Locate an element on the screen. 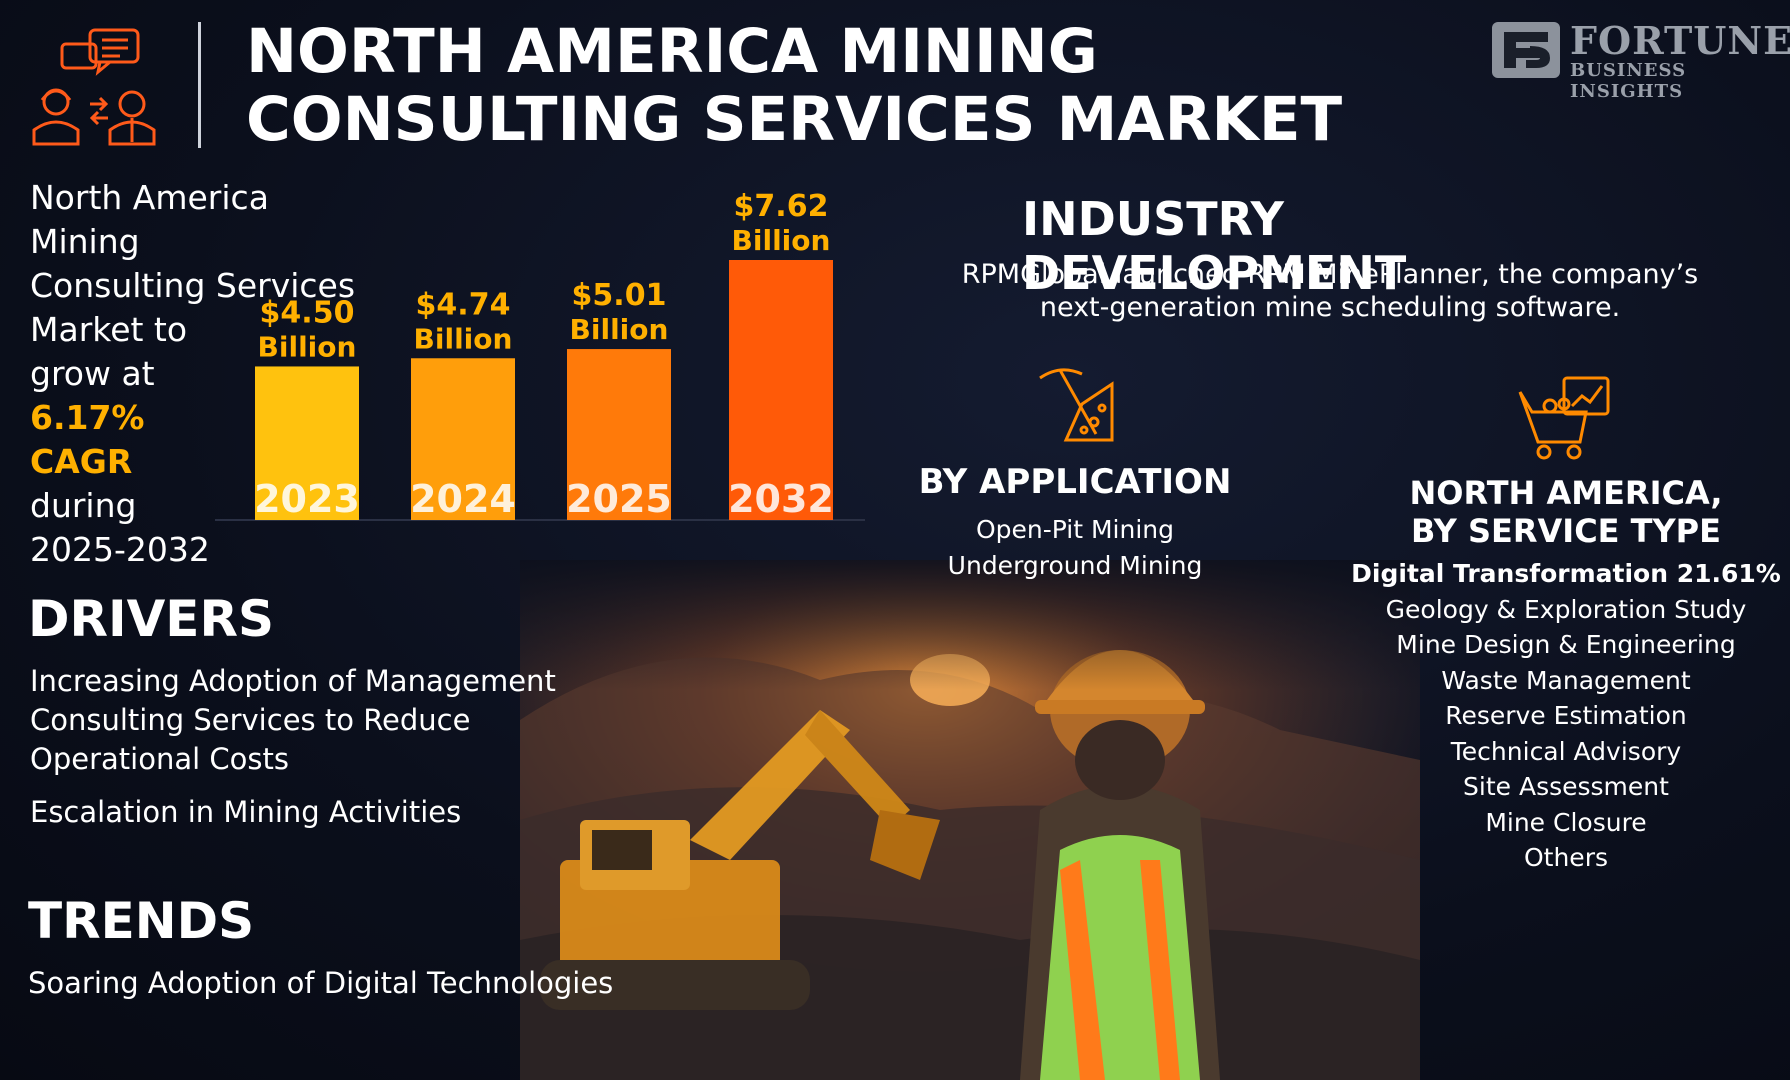  cagr-line: during is located at coordinates (83, 505).